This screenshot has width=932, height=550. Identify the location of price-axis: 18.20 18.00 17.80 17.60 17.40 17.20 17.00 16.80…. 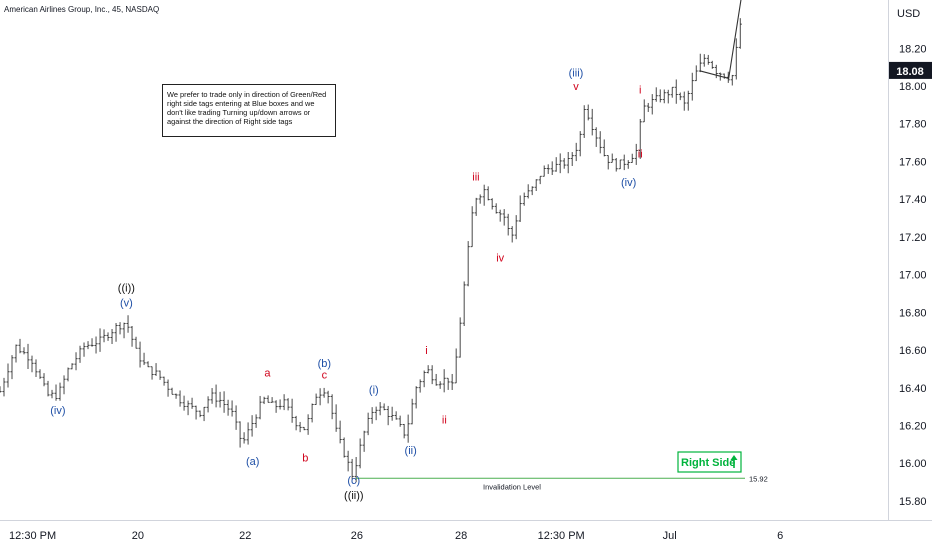
(913, 275).